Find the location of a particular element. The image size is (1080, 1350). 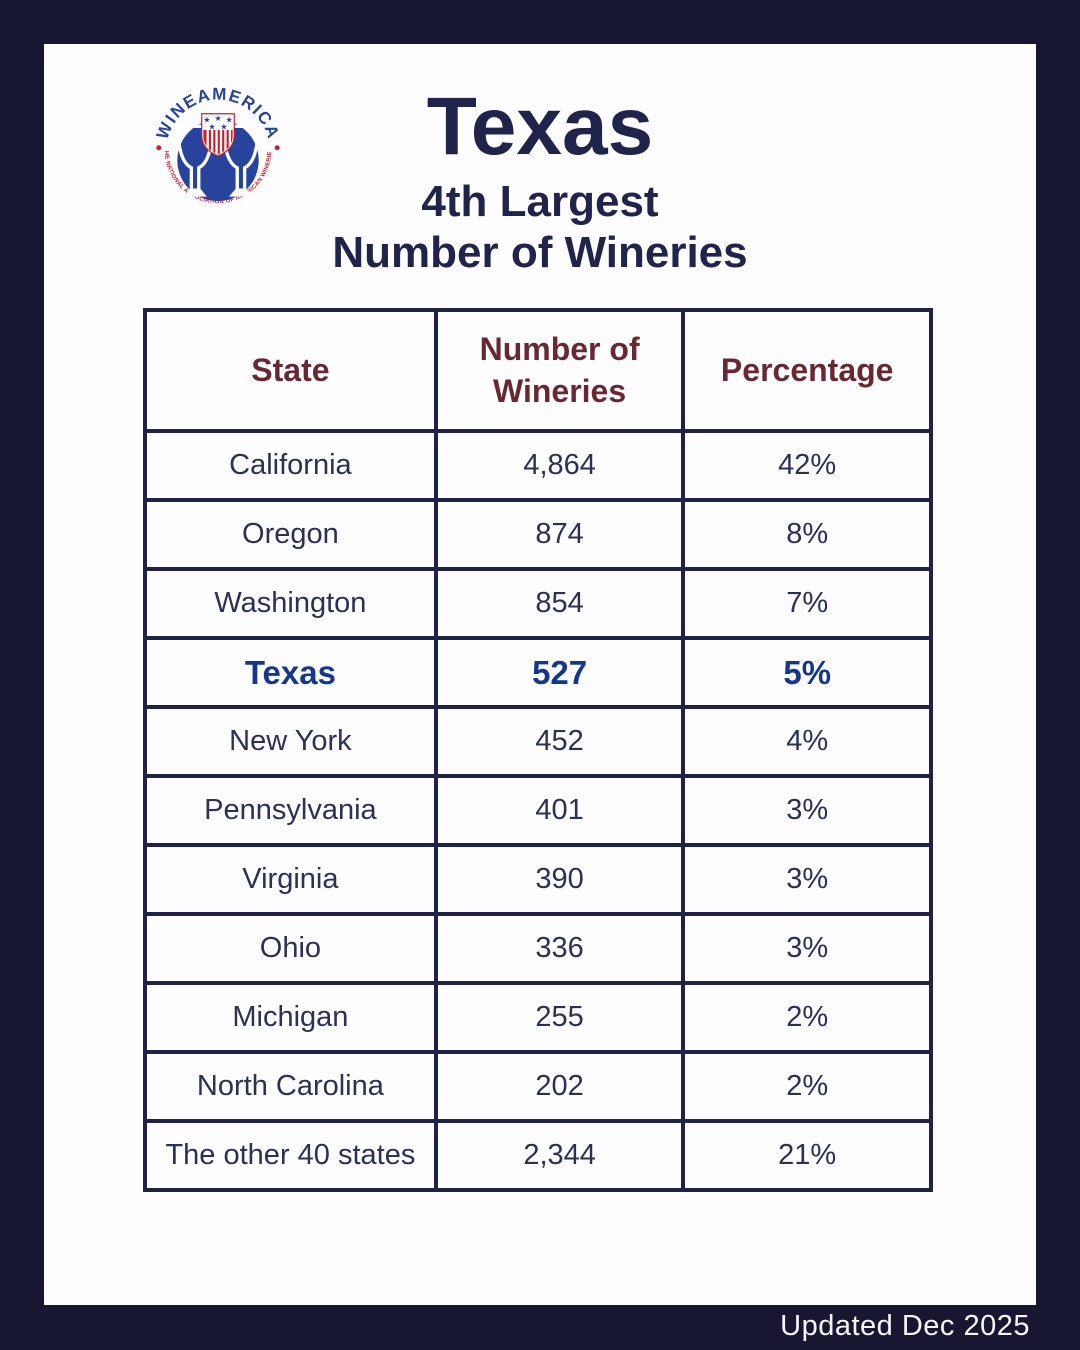

table-header-row: State Number of Wineries Percentage is located at coordinates (538, 370).